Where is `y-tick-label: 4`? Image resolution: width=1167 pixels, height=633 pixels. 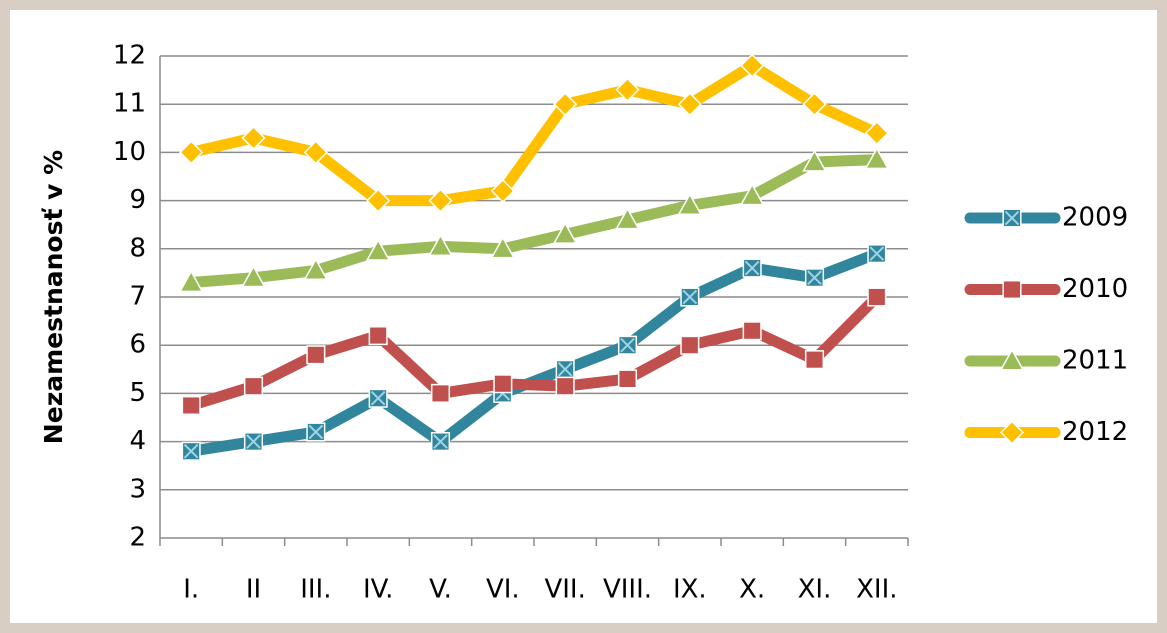 y-tick-label: 4 is located at coordinates (137, 441).